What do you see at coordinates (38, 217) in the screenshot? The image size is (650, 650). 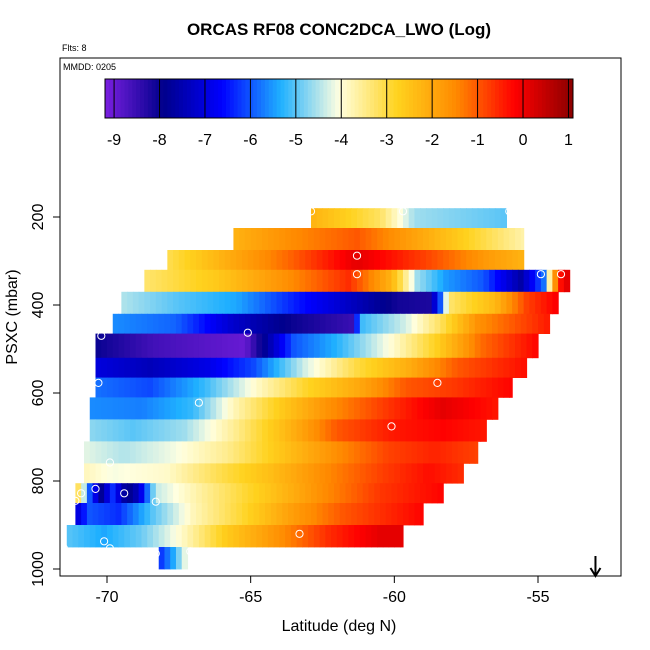 I see `y-tick-label: 200` at bounding box center [38, 217].